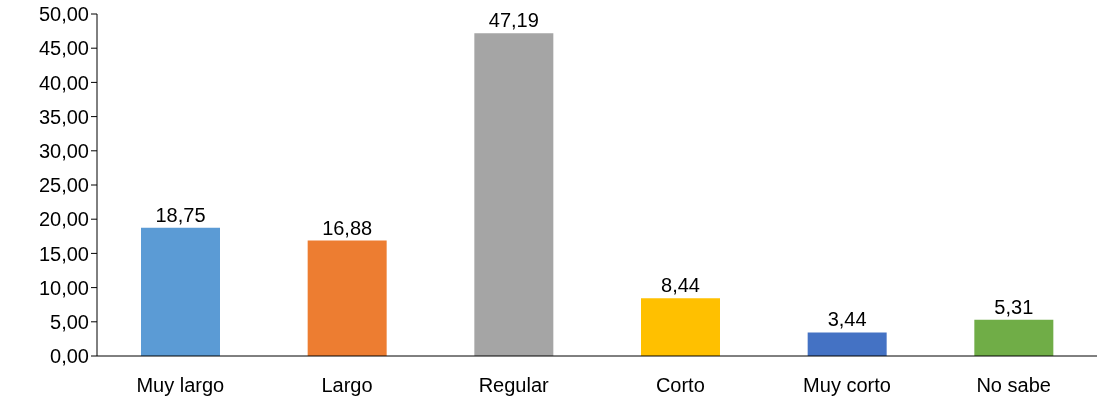 This screenshot has height=406, width=1101. I want to click on y-tick-label: 50,00, so click(63, 14).